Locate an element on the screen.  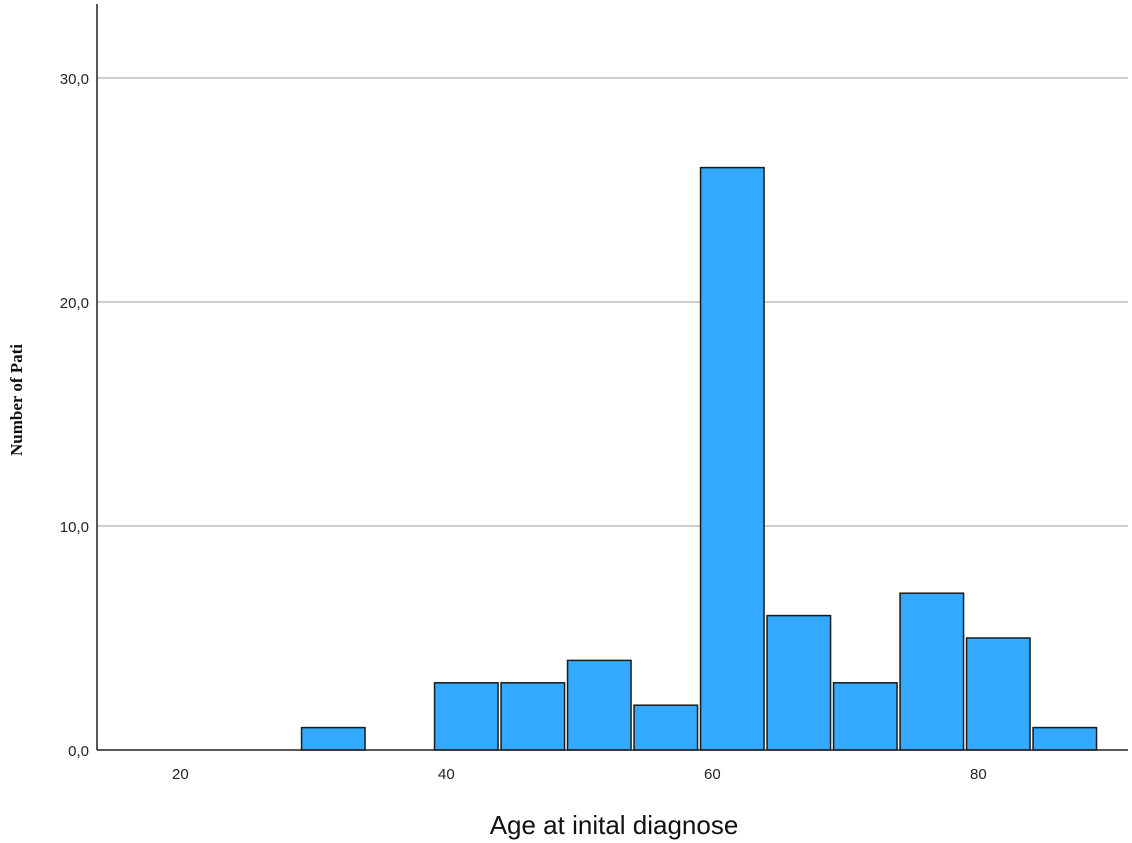
x-tick-label: 80 is located at coordinates (978, 774).